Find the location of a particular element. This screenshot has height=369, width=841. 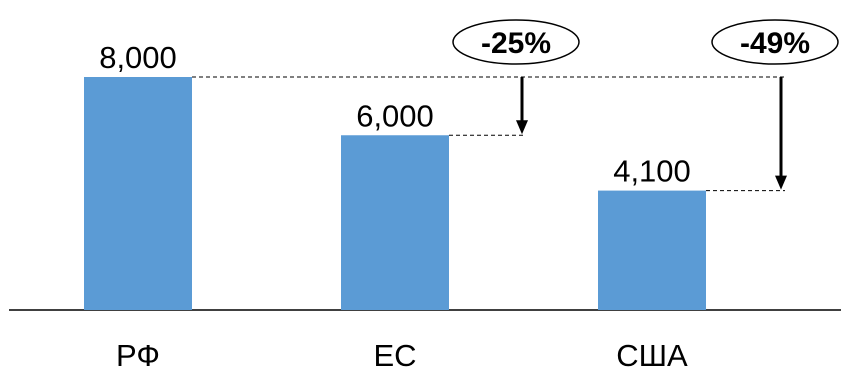

percent-change-label: -25% is located at coordinates (516, 43).